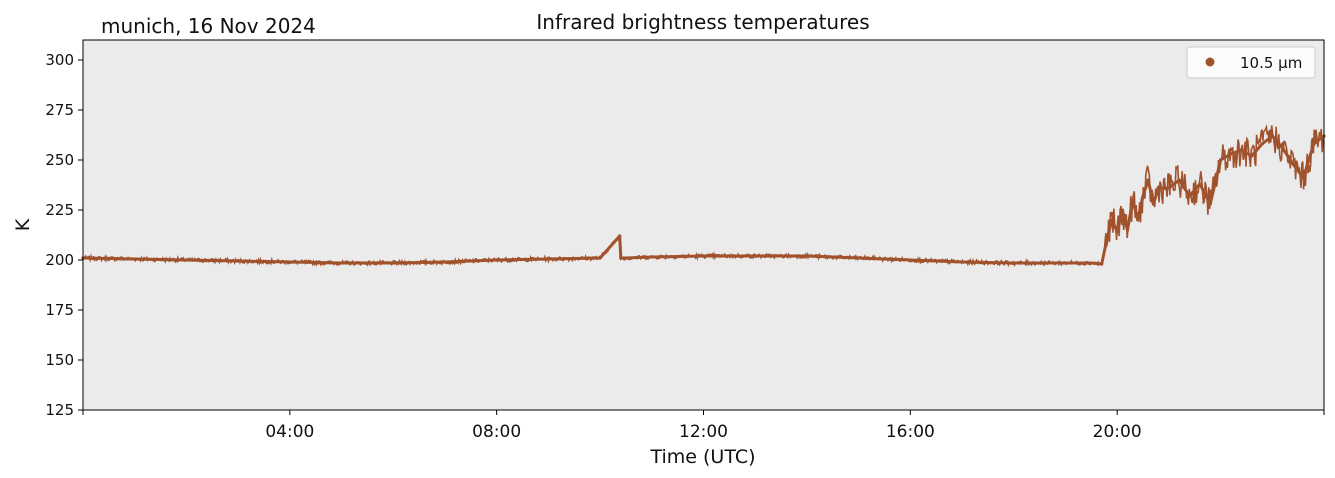 The width and height of the screenshot is (1335, 478). I want to click on y-tick-label: 125, so click(59, 410).